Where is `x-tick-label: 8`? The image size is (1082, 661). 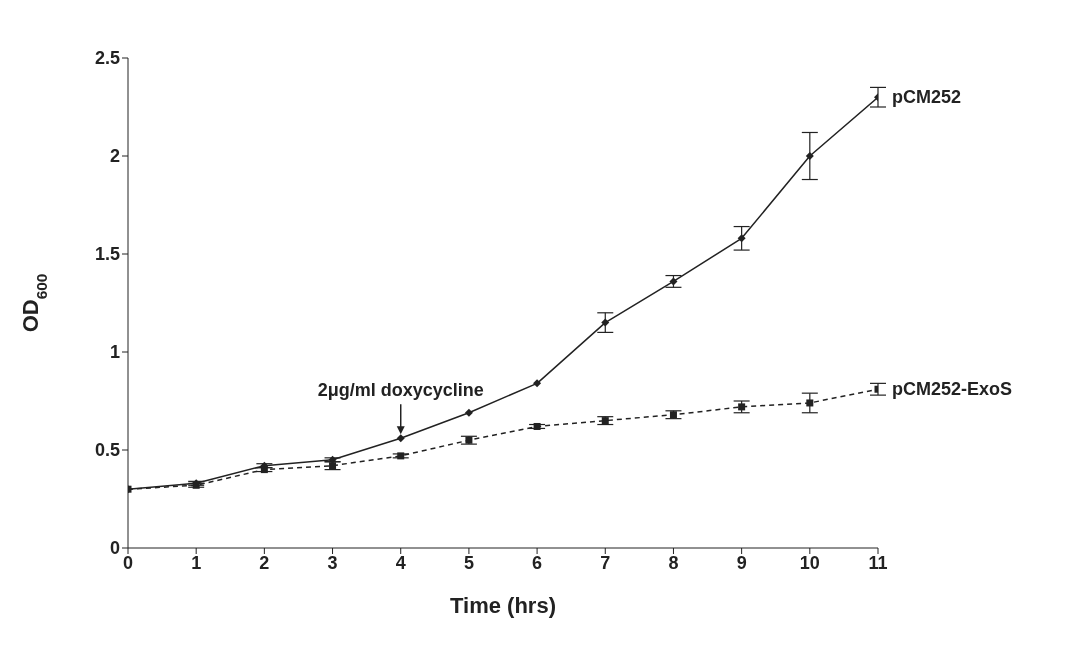 x-tick-label: 8 is located at coordinates (673, 562).